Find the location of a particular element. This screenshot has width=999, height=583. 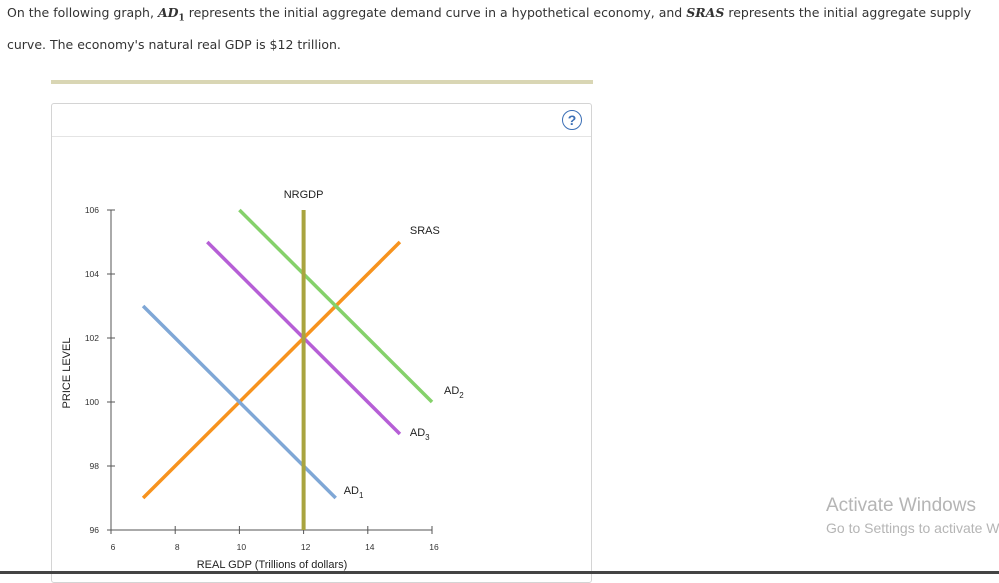

sras-label: SRAS is located at coordinates (425, 231).